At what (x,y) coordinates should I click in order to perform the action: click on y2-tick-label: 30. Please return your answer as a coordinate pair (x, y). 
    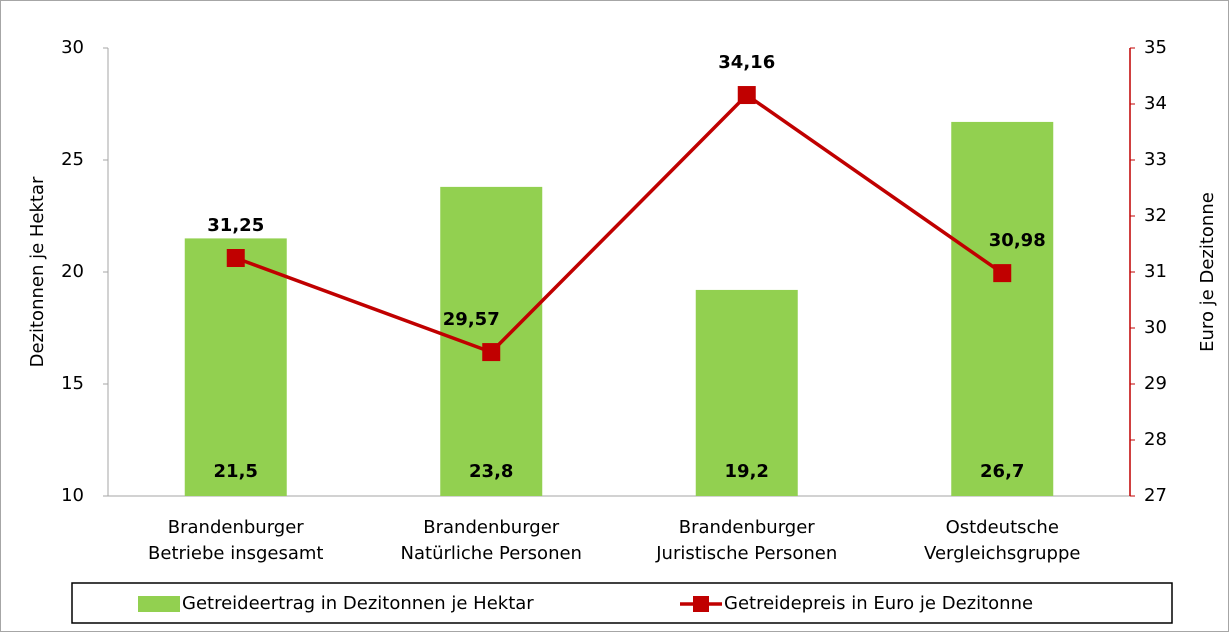
    Looking at the image, I should click on (1155, 327).